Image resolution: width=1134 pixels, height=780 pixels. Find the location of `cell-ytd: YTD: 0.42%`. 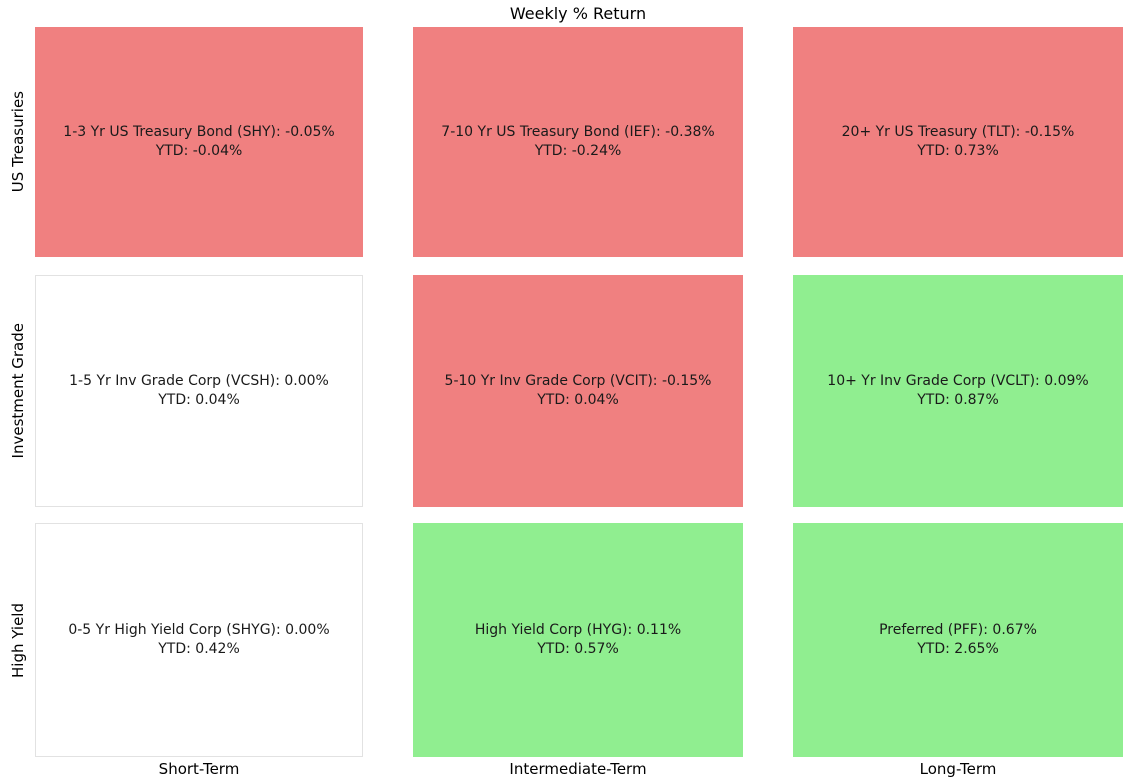

cell-ytd: YTD: 0.42% is located at coordinates (199, 649).